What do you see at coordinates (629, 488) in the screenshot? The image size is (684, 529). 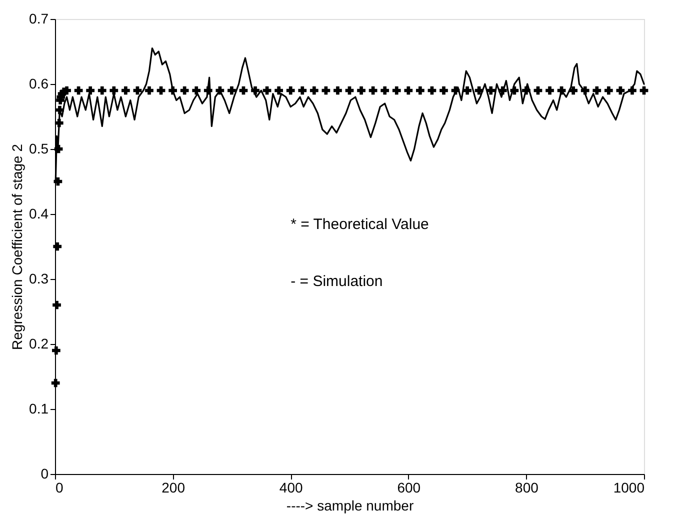 I see `x-tick-label: 1000` at bounding box center [629, 488].